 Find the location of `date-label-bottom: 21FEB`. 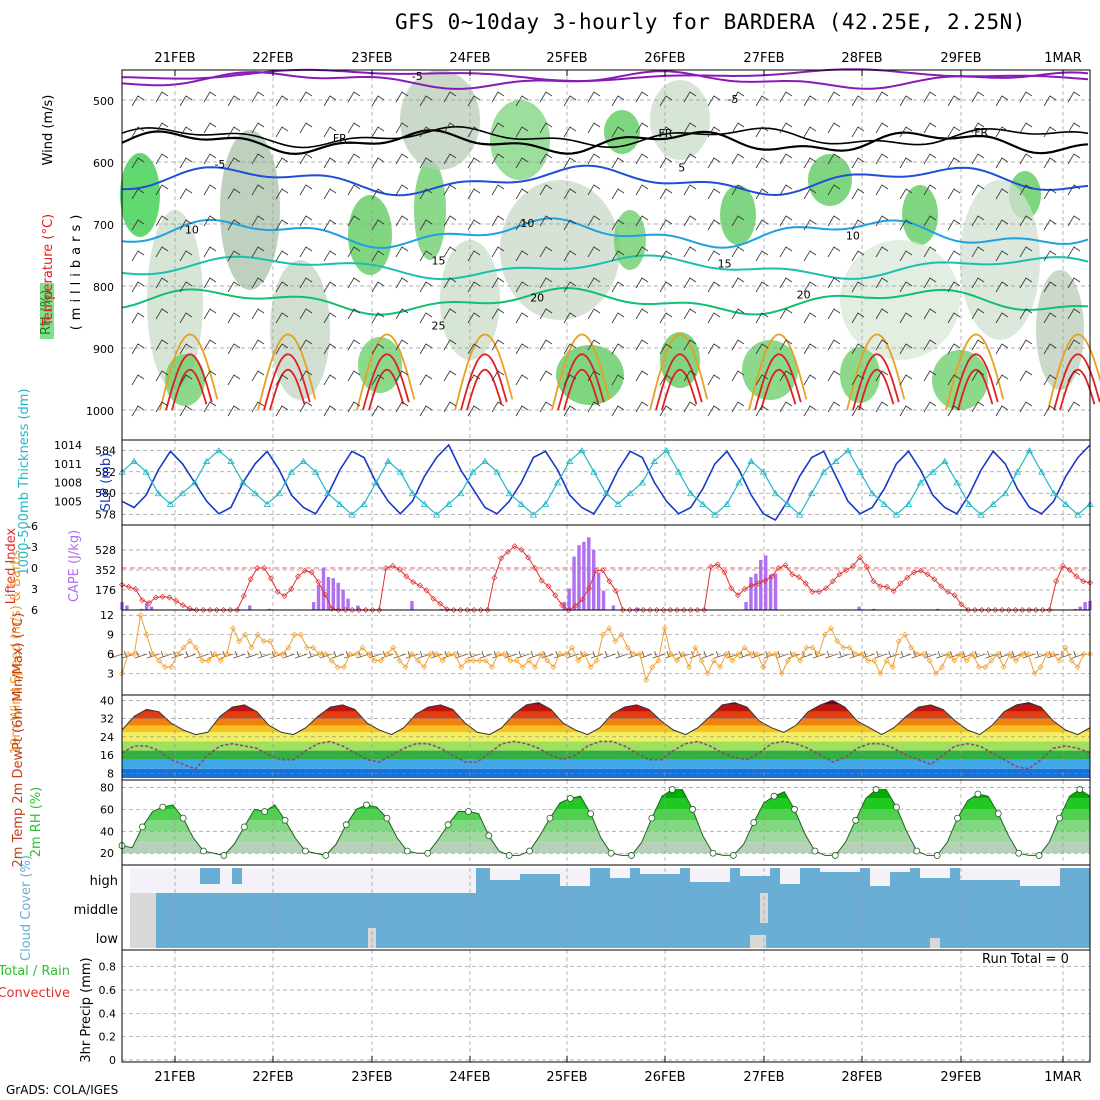

date-label-bottom: 21FEB is located at coordinates (174, 1077).